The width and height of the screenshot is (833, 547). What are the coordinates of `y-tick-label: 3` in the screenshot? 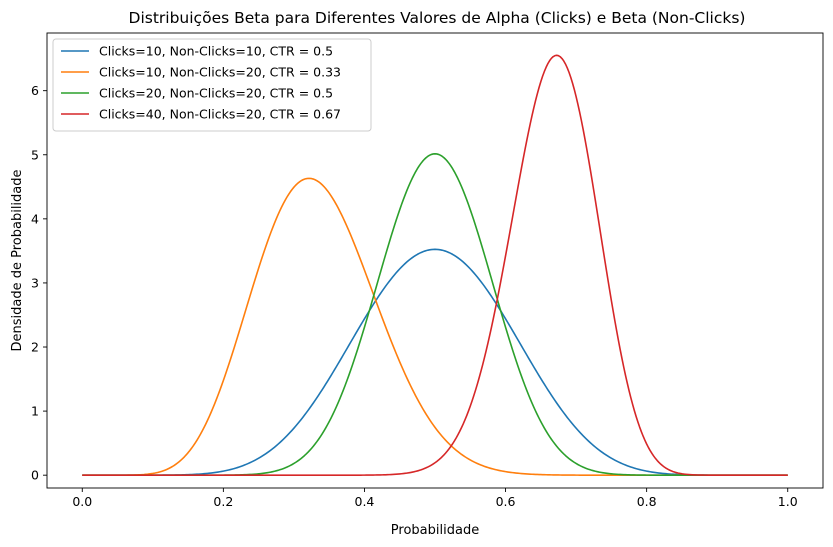 It's located at (35, 282).